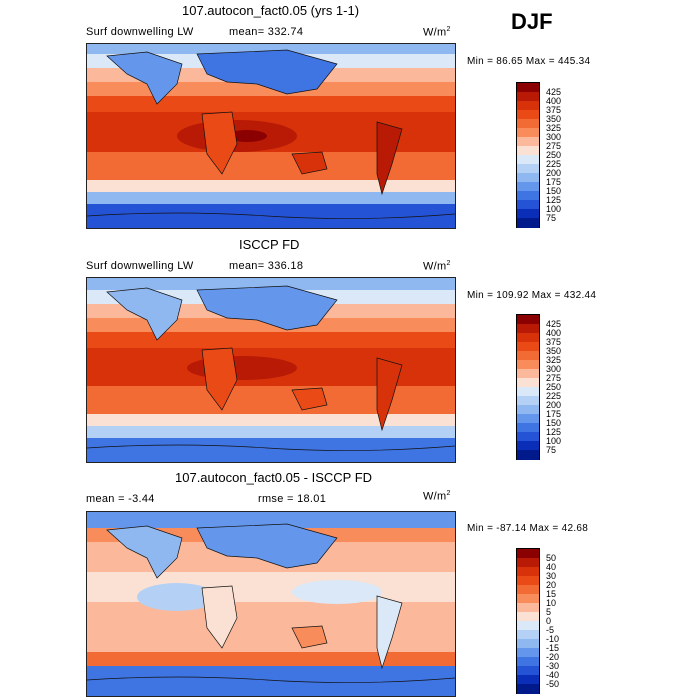  Describe the element at coordinates (551, 217) in the screenshot. I see `panel-1-colorbar-tick-label: 75` at that location.